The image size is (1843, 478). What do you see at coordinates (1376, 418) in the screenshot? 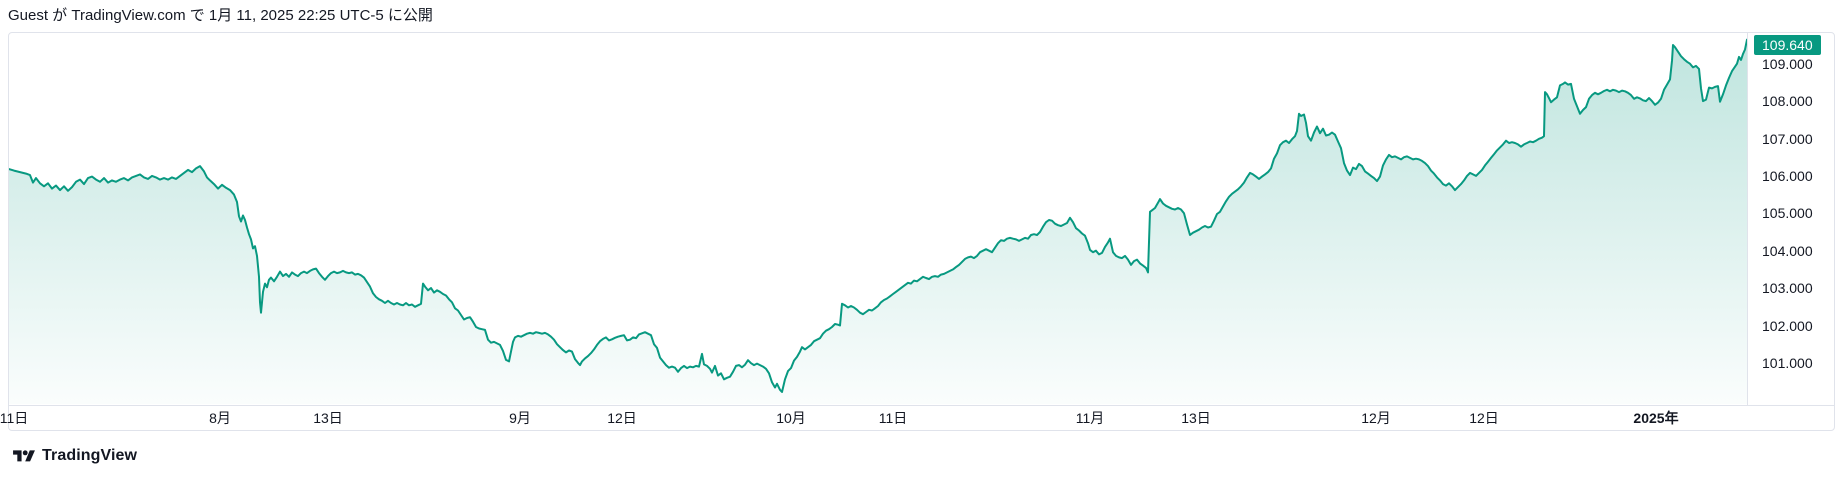
I see `time-tick-label: 12月` at bounding box center [1376, 418].